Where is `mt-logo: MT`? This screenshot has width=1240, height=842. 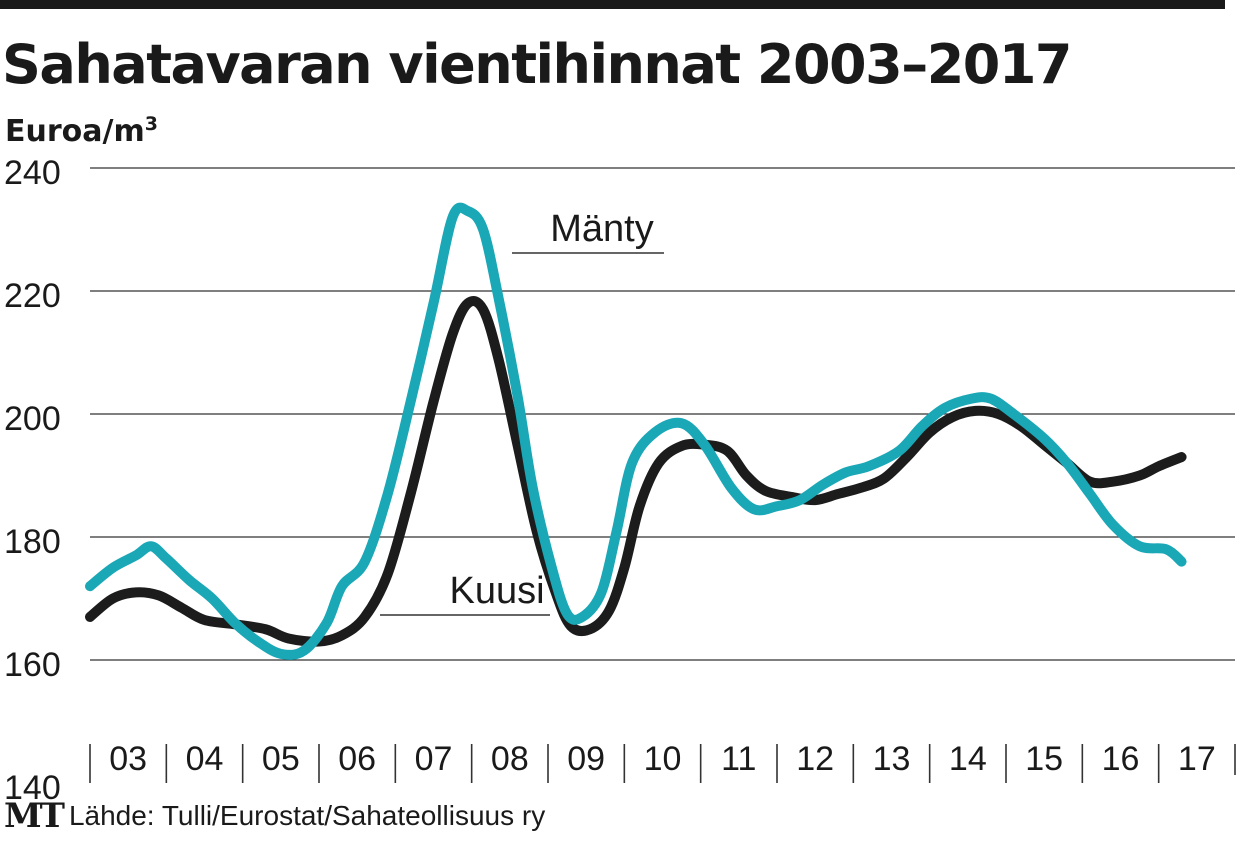 mt-logo: MT is located at coordinates (34, 816).